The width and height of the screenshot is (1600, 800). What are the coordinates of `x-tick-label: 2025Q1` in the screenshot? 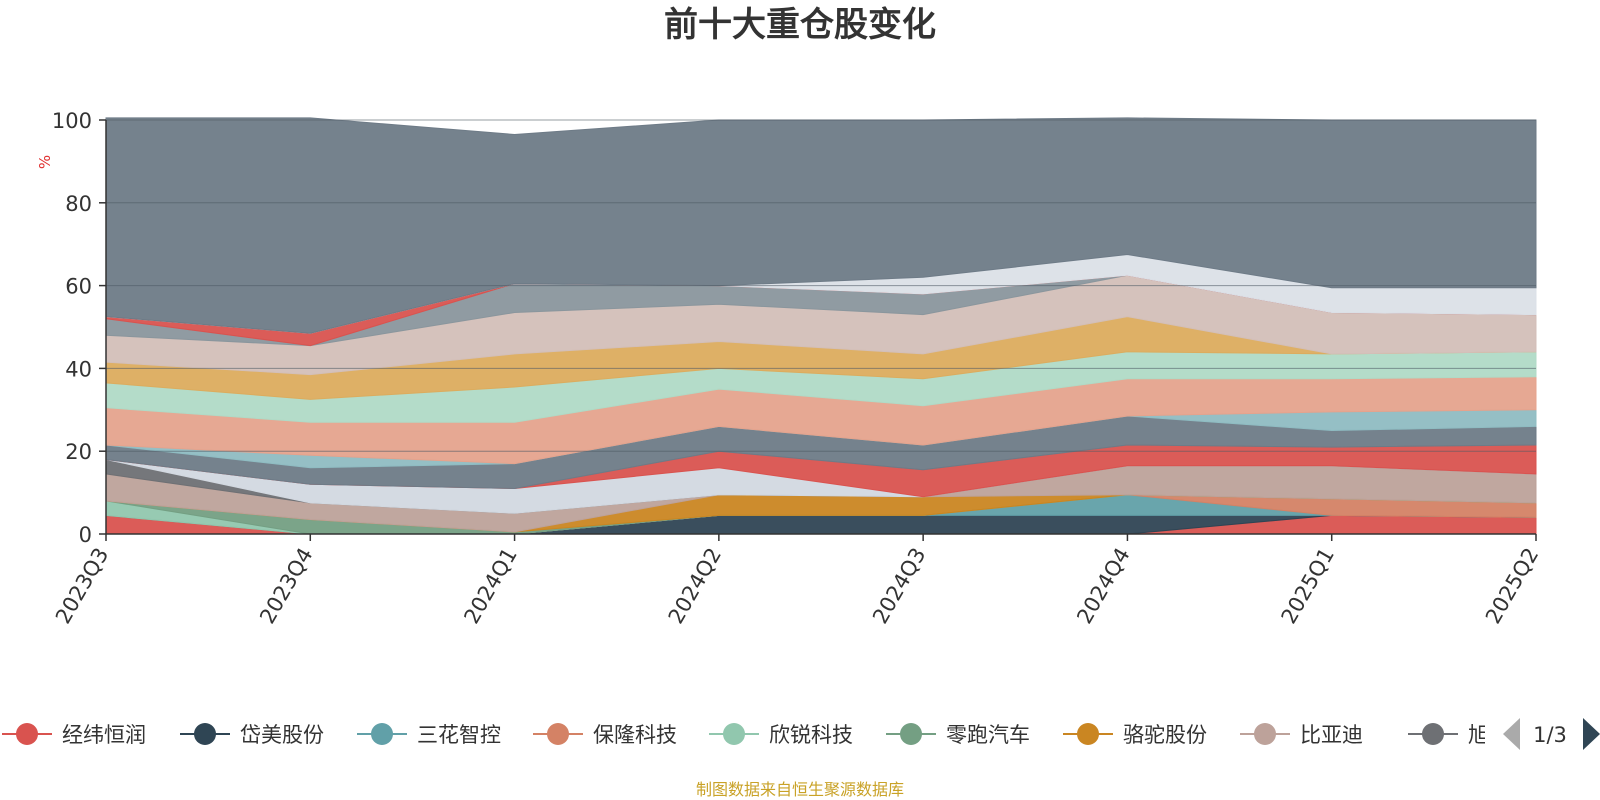 It's located at (1308, 586).